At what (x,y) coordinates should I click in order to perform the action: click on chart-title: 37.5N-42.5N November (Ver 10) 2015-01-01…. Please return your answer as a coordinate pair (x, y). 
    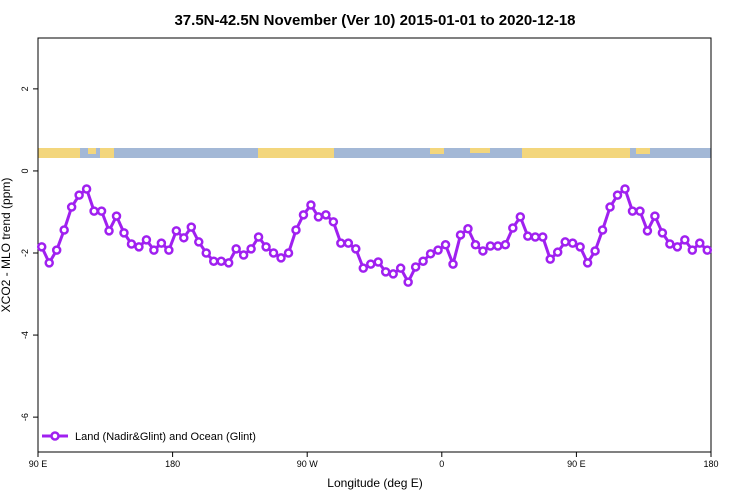
    Looking at the image, I should click on (374, 20).